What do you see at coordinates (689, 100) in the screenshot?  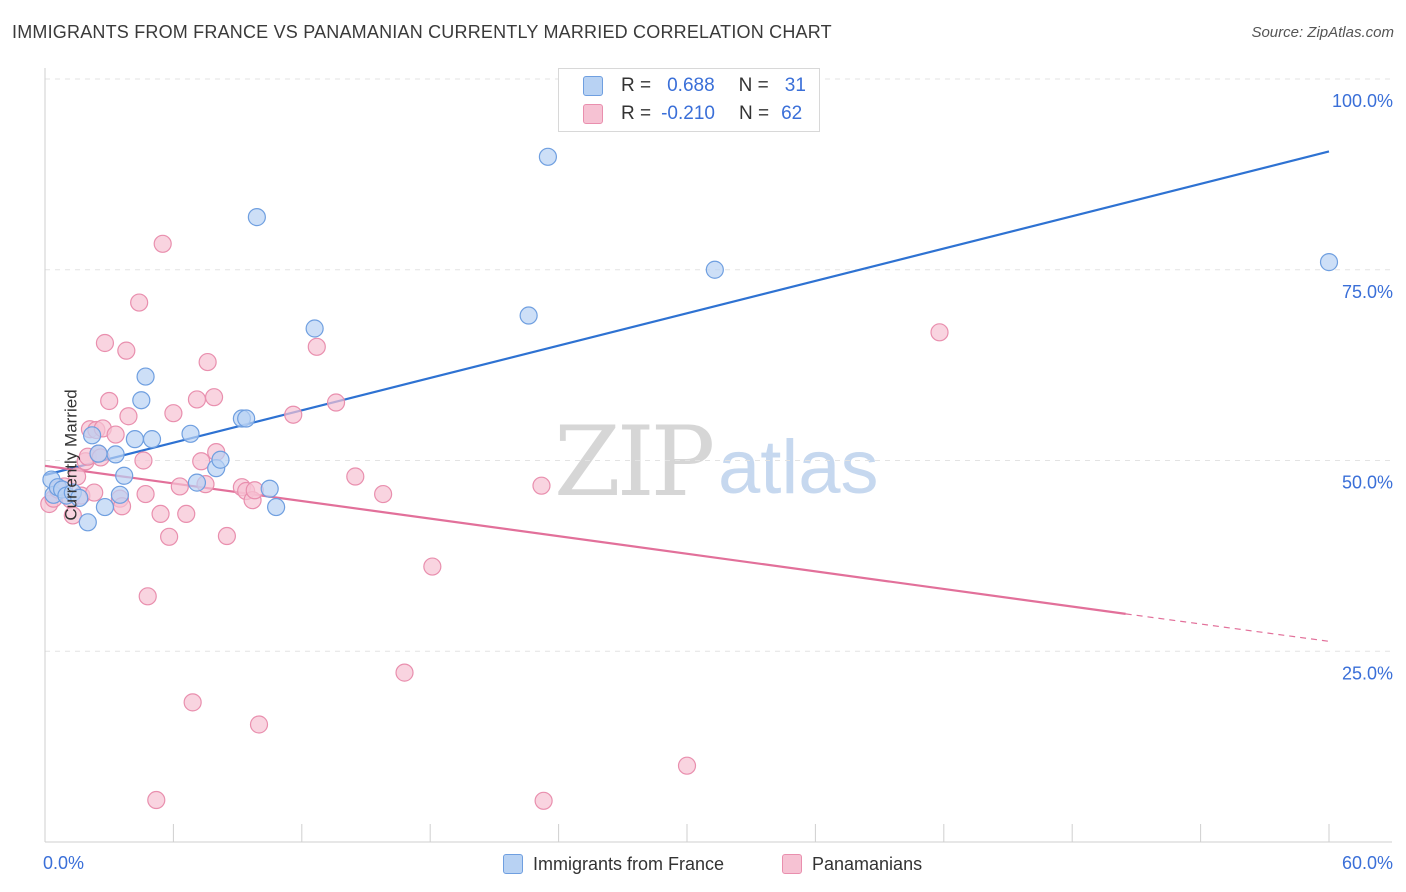 I see `correlation-legend: R = 0.688 N = 31 R = -0.210 N = 62` at bounding box center [689, 100].